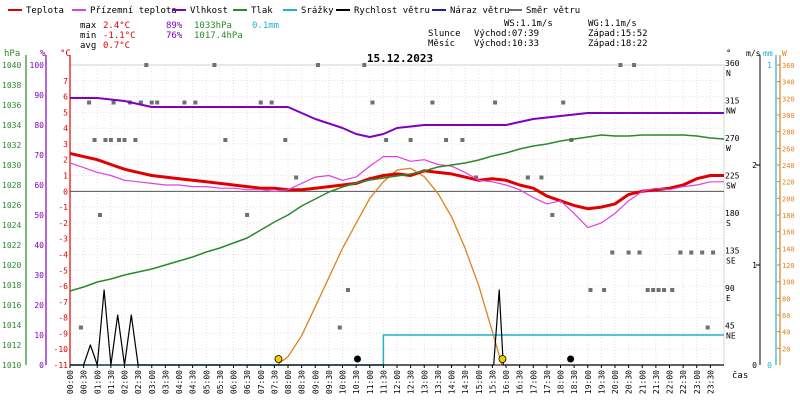 This screenshot has height=400, width=800. What do you see at coordinates (561, 382) in the screenshot?
I see `x-tick-label: 18:00` at bounding box center [561, 382].